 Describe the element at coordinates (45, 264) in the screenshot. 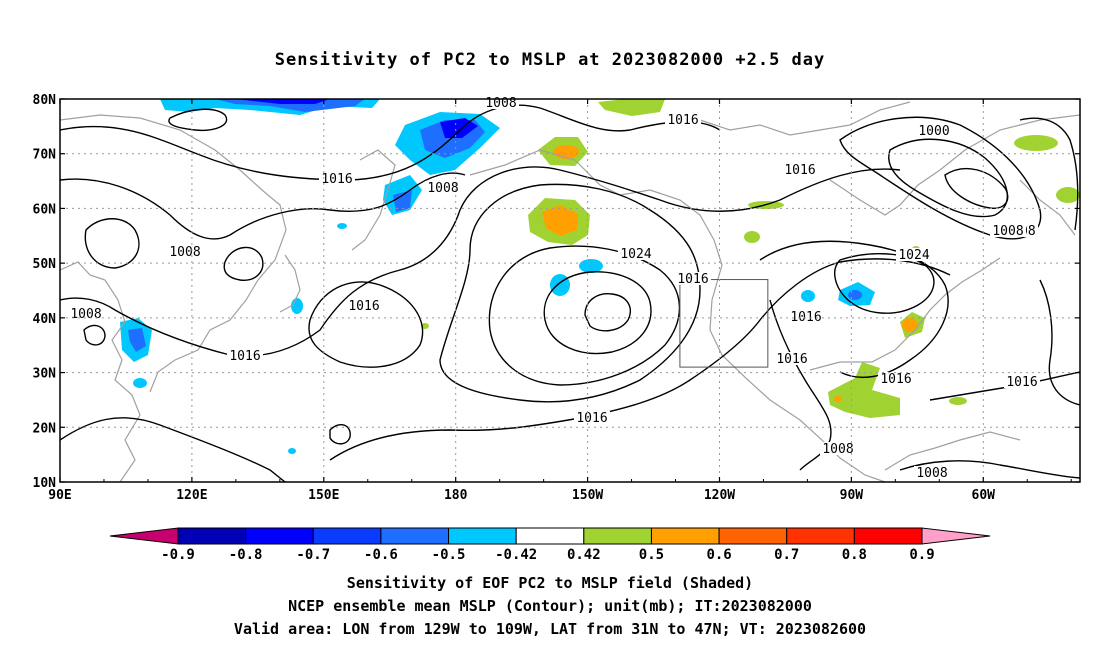

I see `lat-tick-label: 50N` at that location.